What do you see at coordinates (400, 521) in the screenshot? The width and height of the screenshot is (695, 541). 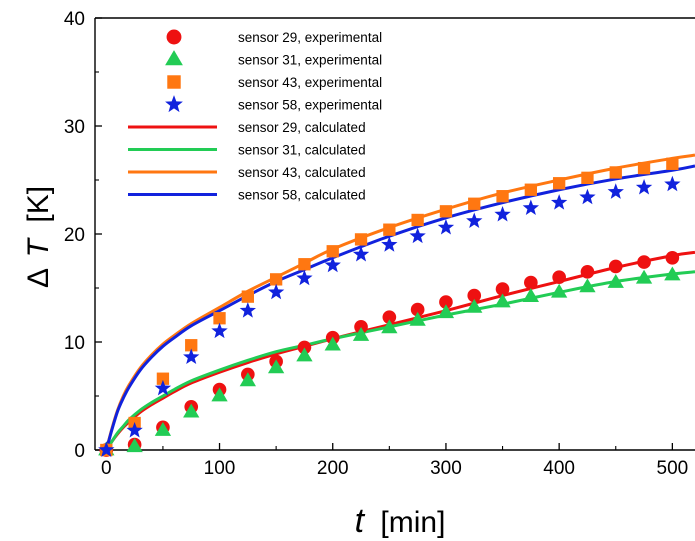 I see `x-axis-title: t [min]` at bounding box center [400, 521].